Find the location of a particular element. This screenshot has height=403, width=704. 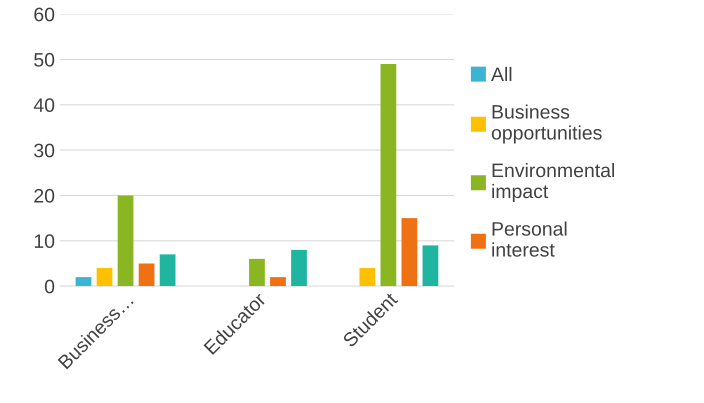

legend-label: All is located at coordinates (501, 73).